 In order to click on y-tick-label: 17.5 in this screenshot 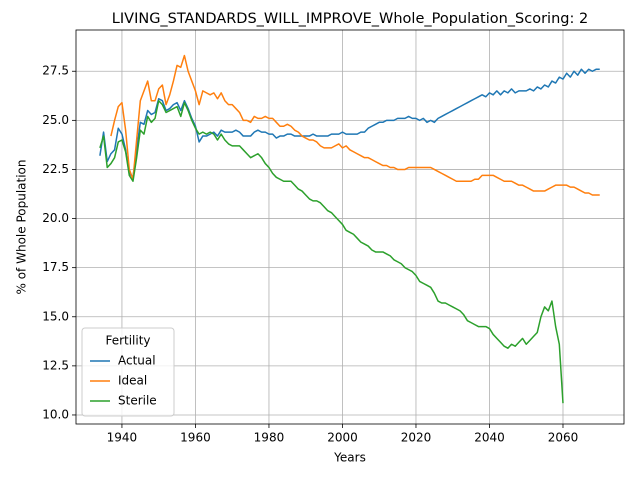, I will do `click(55, 267)`.